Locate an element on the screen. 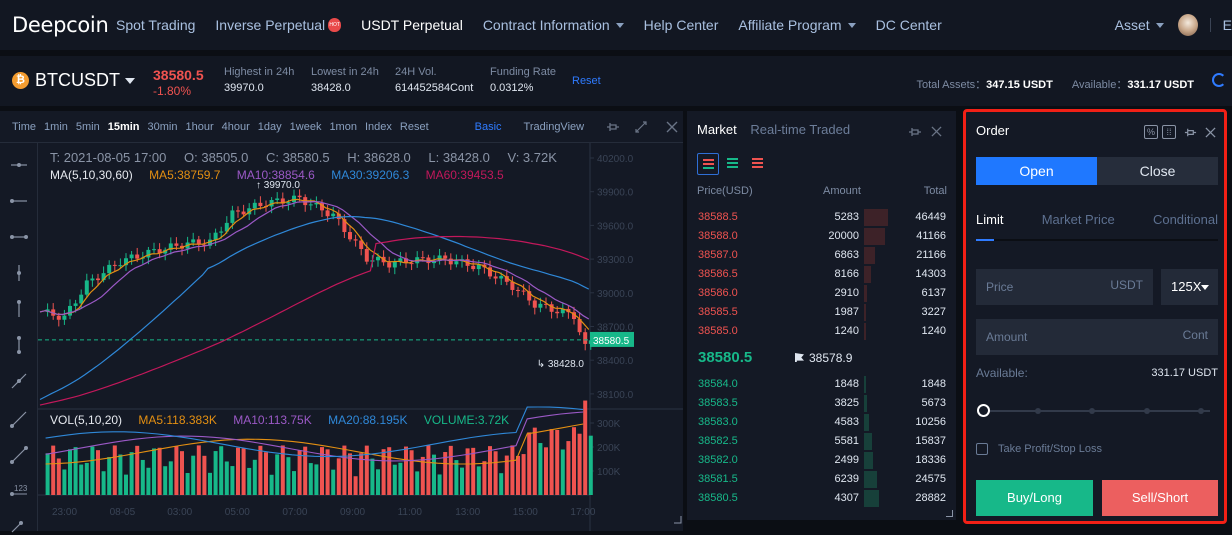  nav-contract-information: Contract Information is located at coordinates (553, 25).